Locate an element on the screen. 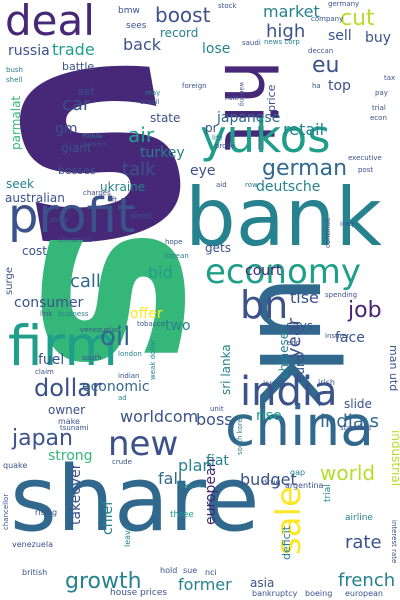 Image resolution: width=400 pixels, height=600 pixels. word-fall: fall is located at coordinates (170, 478).